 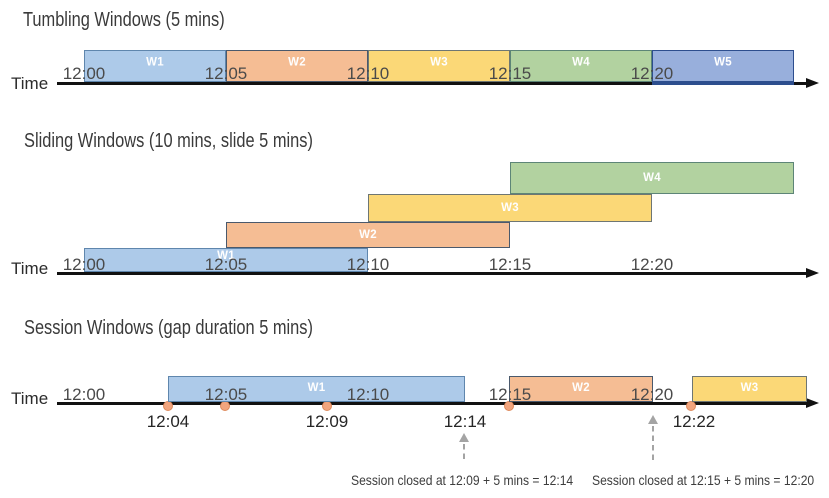 What do you see at coordinates (168, 328) in the screenshot?
I see `session-title: Session Windows (gap duration 5 mins)` at bounding box center [168, 328].